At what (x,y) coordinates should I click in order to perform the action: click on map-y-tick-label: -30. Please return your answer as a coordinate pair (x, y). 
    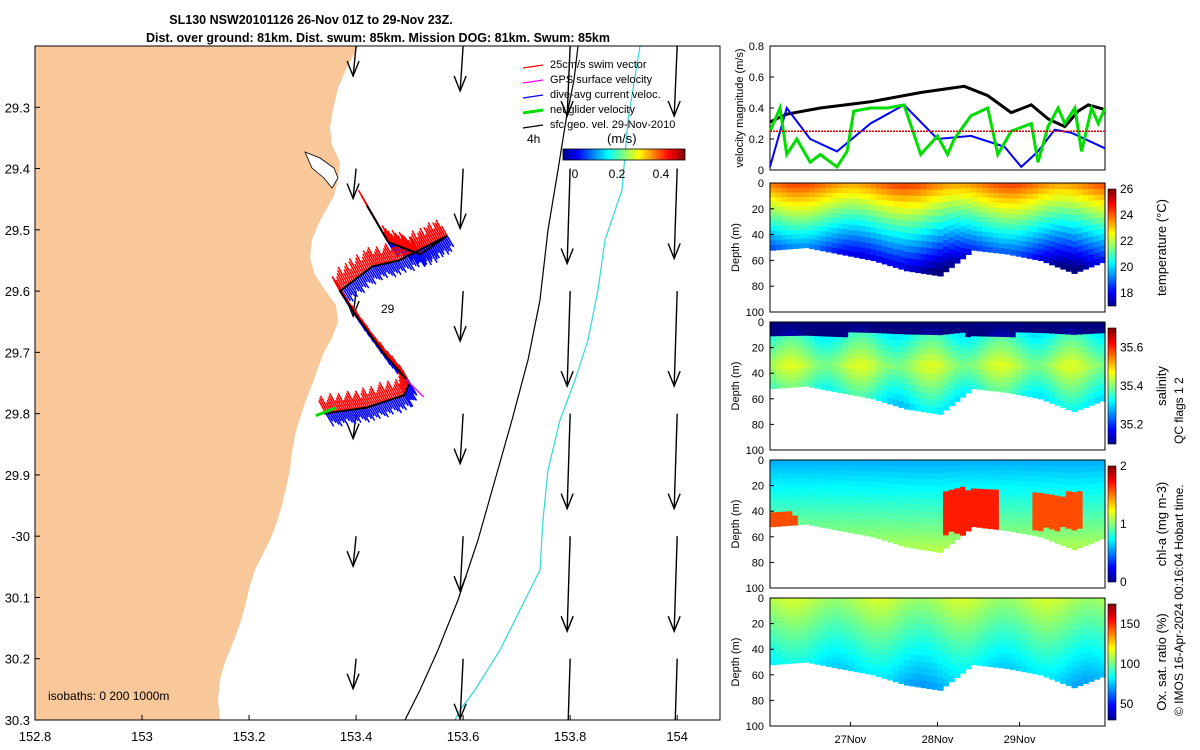
    Looking at the image, I should click on (20, 536).